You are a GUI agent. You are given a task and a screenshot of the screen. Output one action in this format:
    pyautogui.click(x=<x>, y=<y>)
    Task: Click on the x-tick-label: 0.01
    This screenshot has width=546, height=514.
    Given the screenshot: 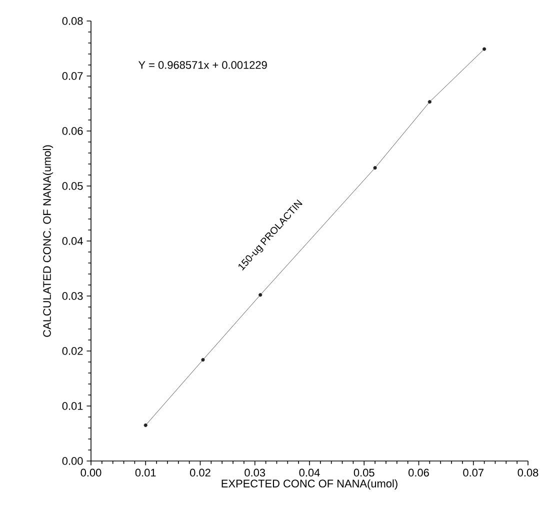 What is the action you would take?
    pyautogui.click(x=145, y=472)
    